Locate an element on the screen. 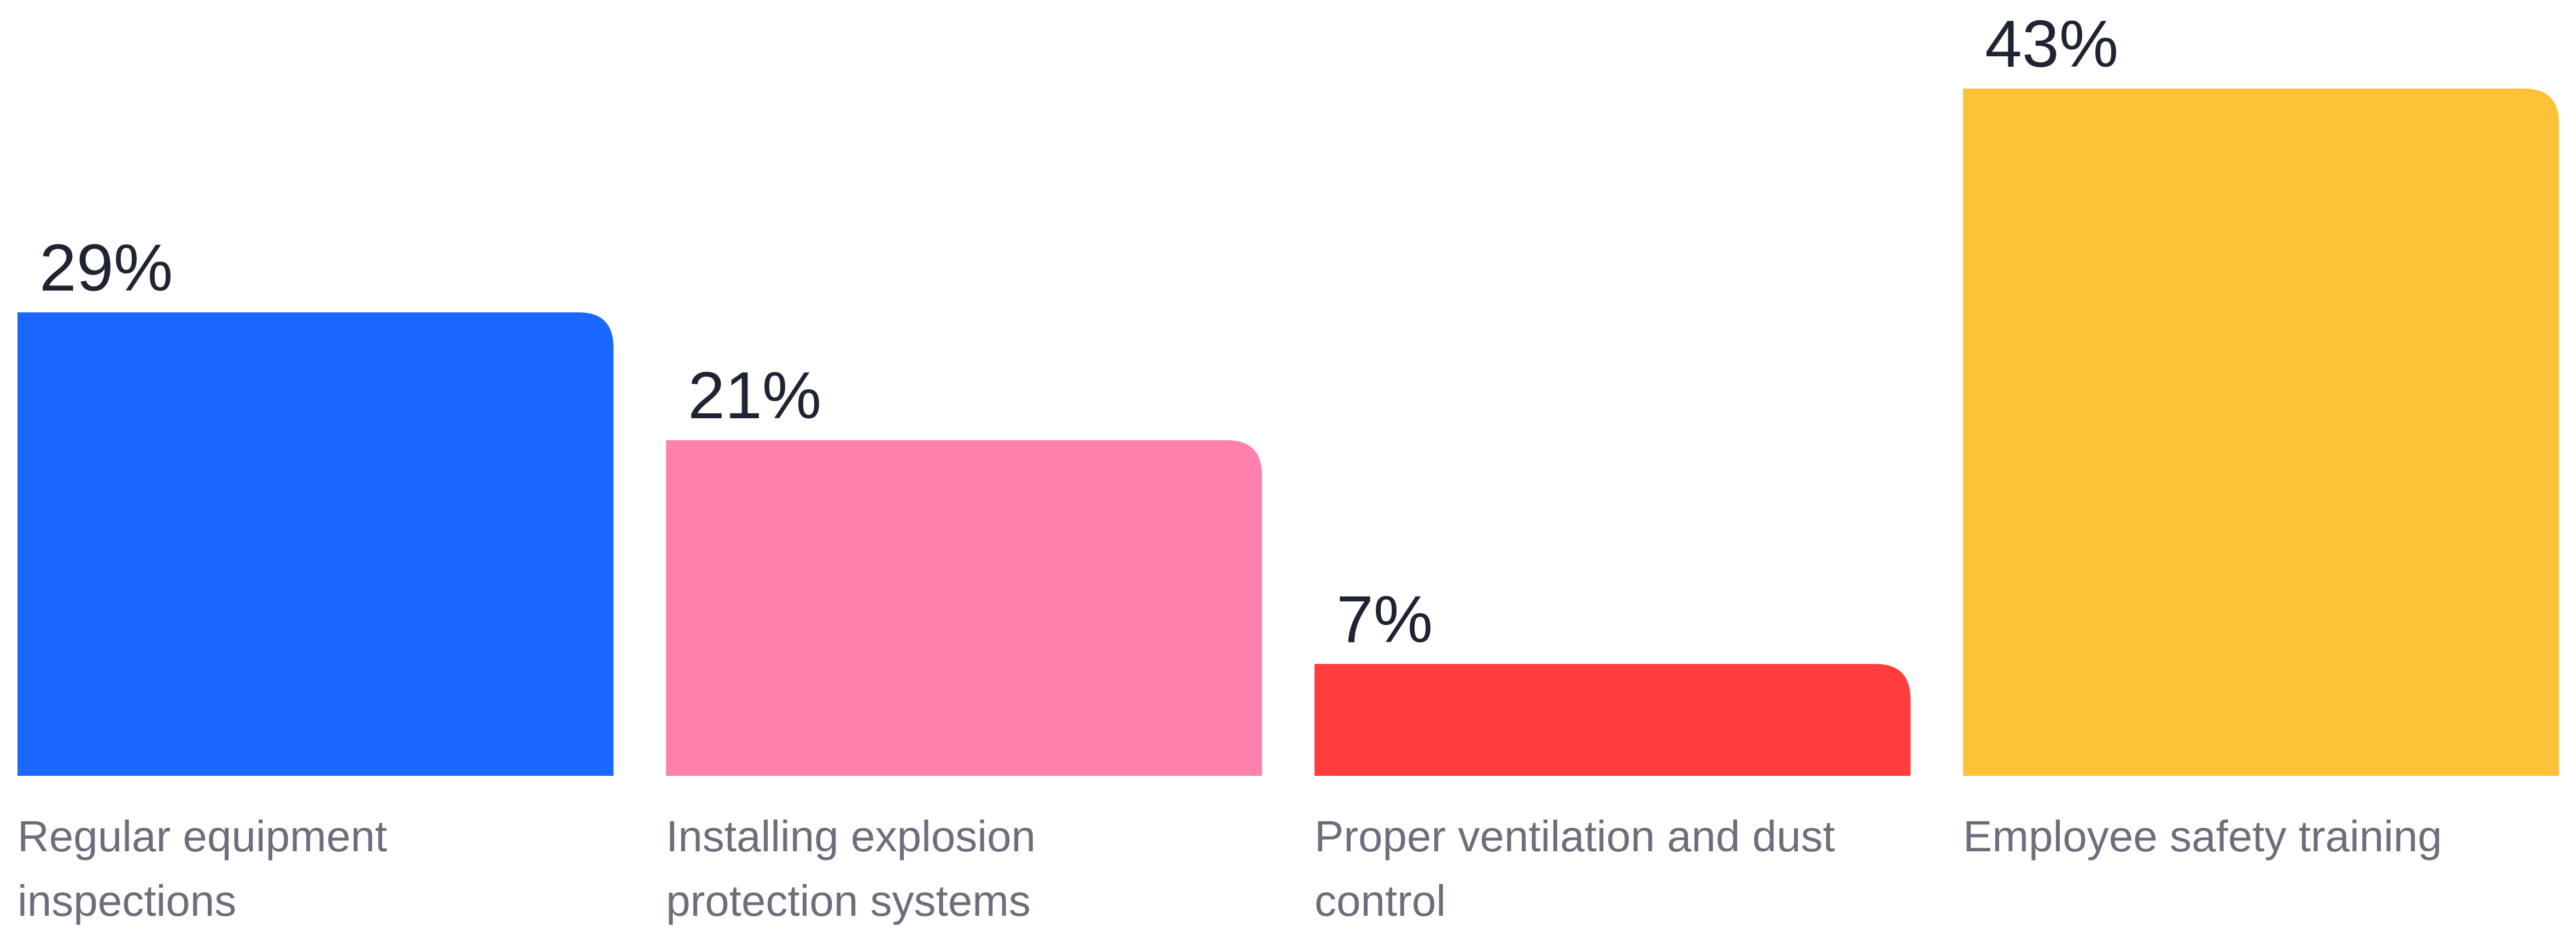  category-label-4-line-1: Employee safety training is located at coordinates (2202, 836).